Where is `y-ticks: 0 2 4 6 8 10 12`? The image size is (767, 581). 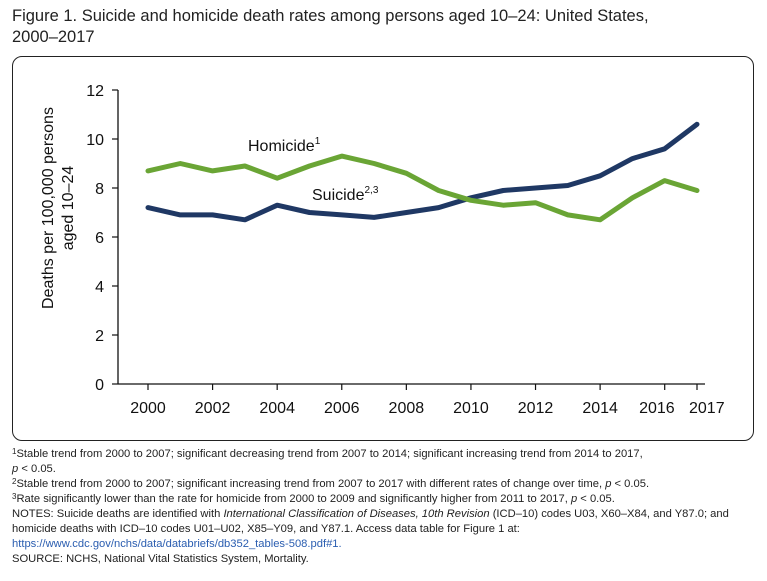
y-ticks: 0 2 4 6 8 10 12 is located at coordinates (102, 238).